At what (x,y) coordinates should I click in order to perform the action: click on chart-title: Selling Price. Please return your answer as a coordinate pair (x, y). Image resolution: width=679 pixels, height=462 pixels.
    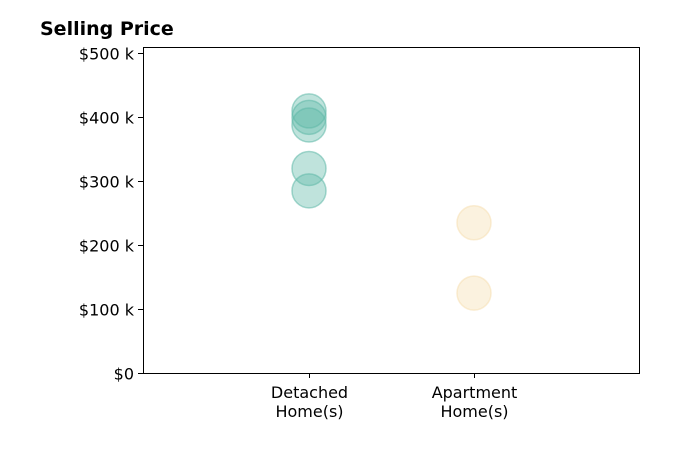
    Looking at the image, I should click on (107, 29).